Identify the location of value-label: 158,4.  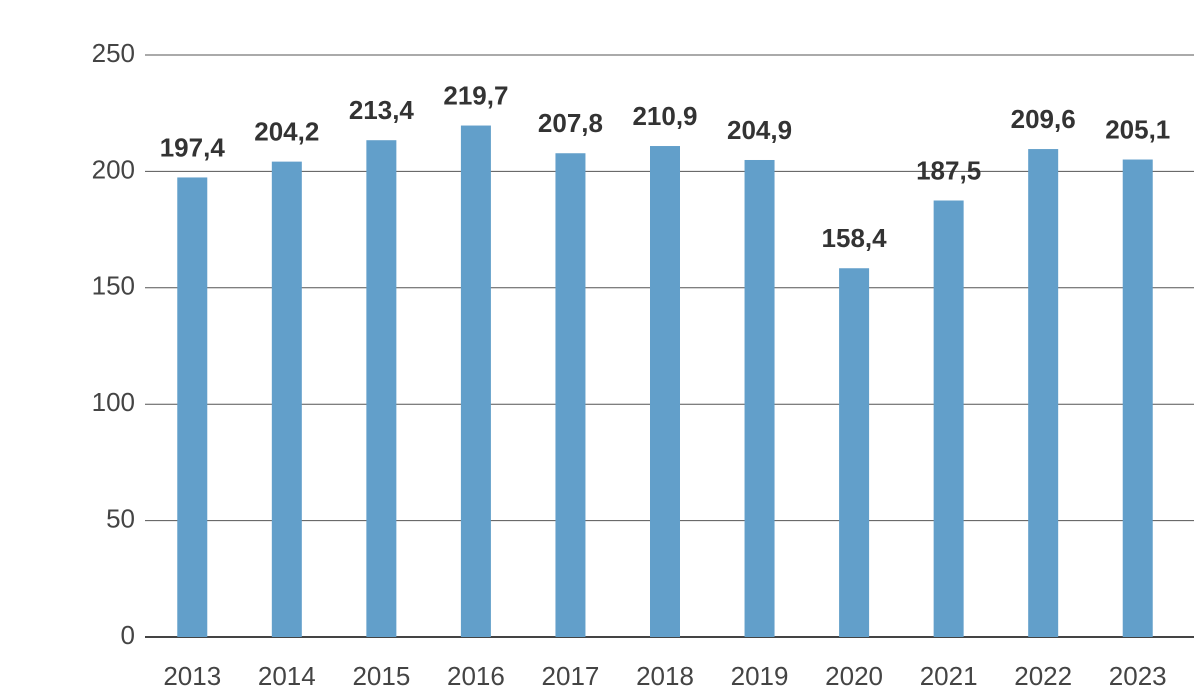
(855, 238).